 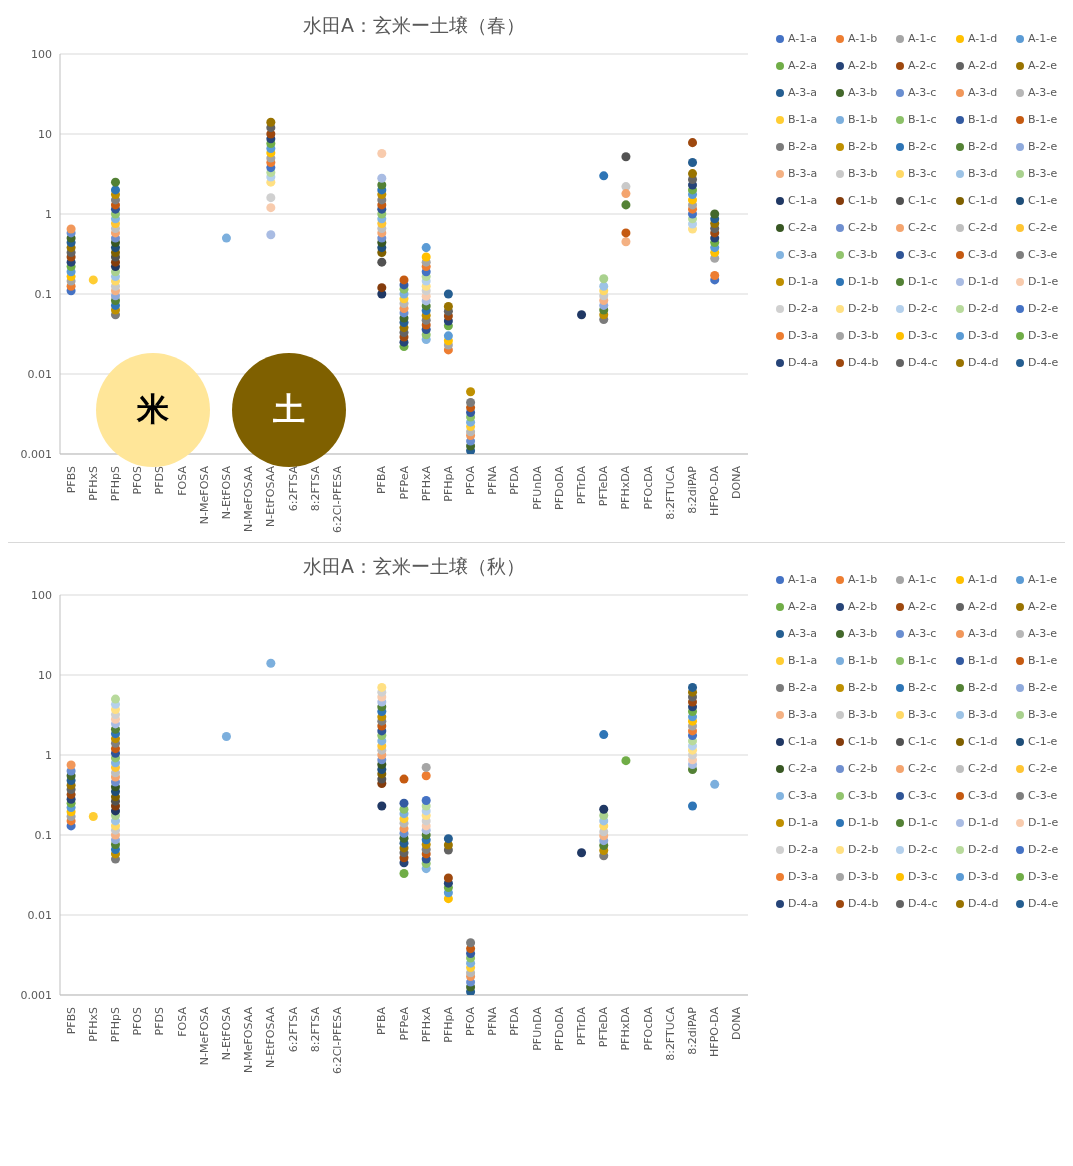 What do you see at coordinates (693, 1030) in the screenshot?
I see `x-tick-label: 8:2diPAP` at bounding box center [693, 1030].